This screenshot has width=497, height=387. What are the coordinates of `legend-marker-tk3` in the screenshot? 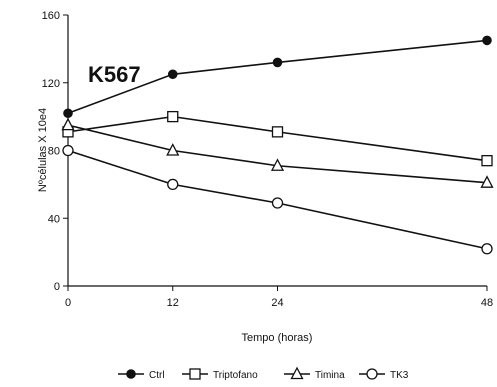 It's located at (372, 374).